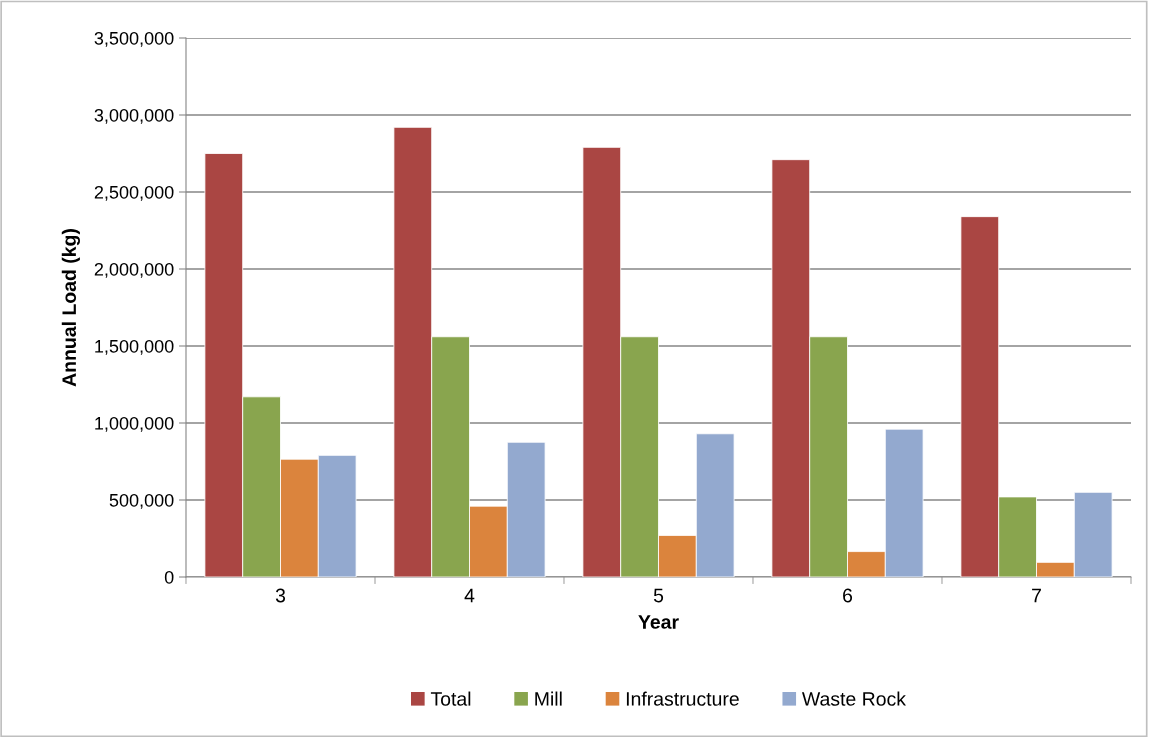  What do you see at coordinates (853, 698) in the screenshot?
I see `legend-label: Waste Rock` at bounding box center [853, 698].